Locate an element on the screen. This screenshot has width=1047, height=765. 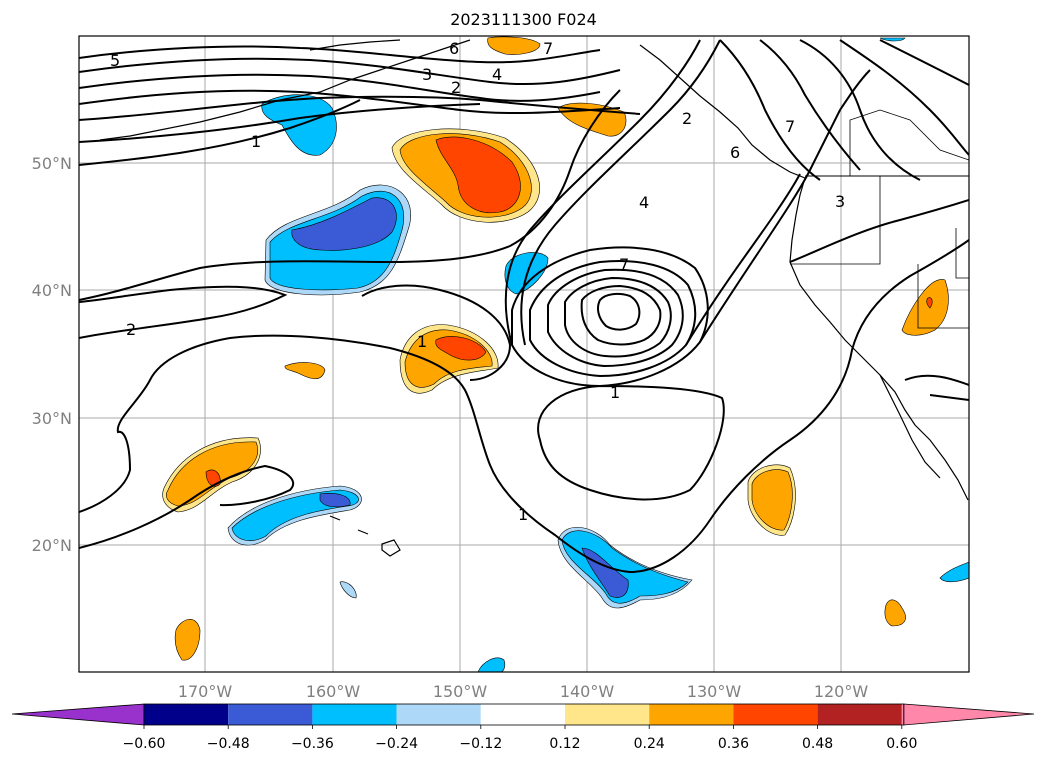
lon-label: 170°W is located at coordinates (205, 691).